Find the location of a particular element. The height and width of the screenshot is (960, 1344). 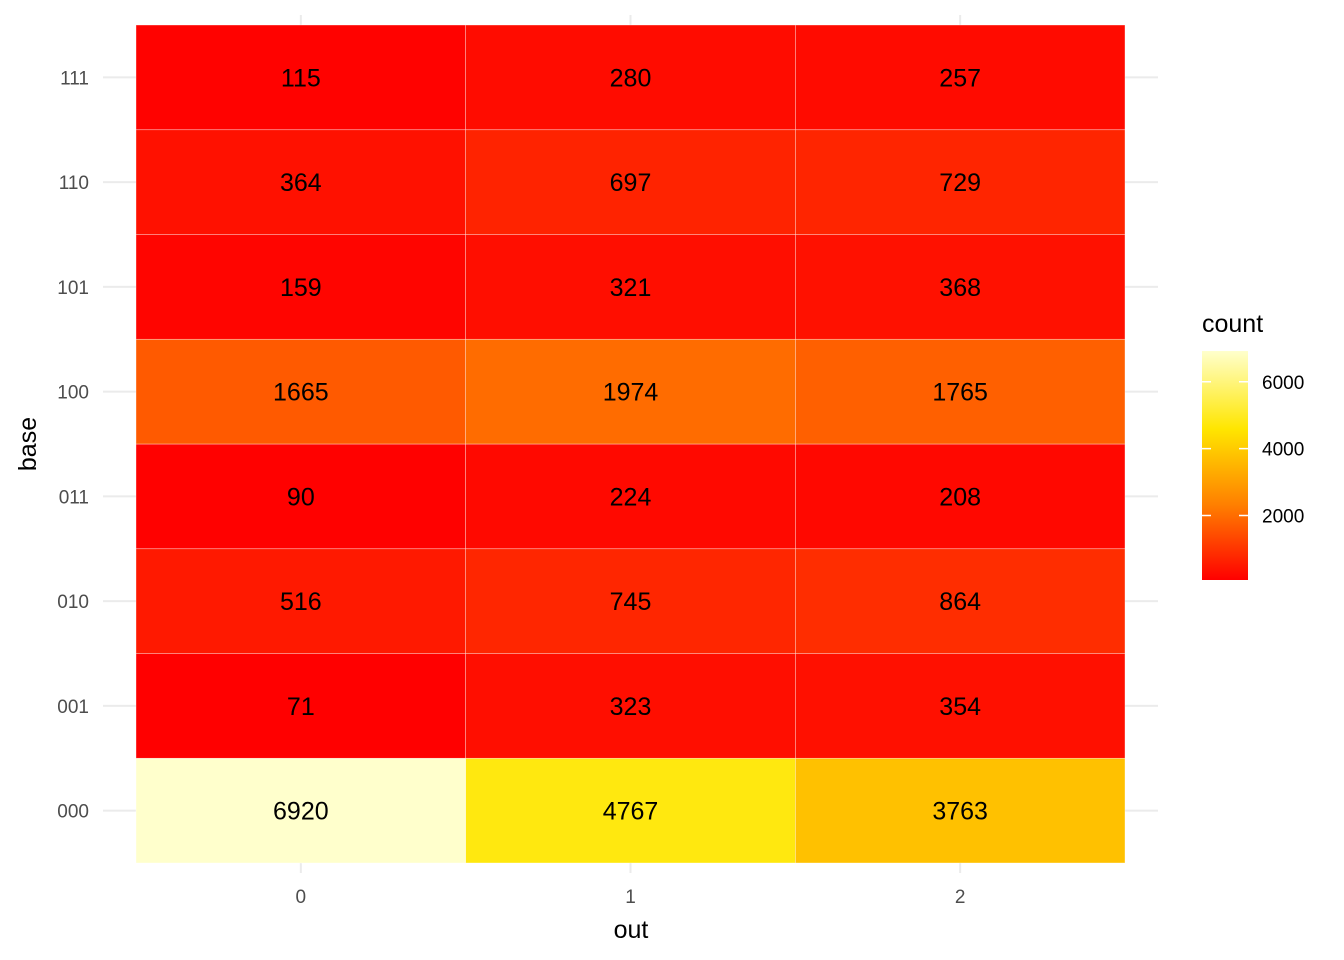

cell-value-label: 323 is located at coordinates (631, 707).